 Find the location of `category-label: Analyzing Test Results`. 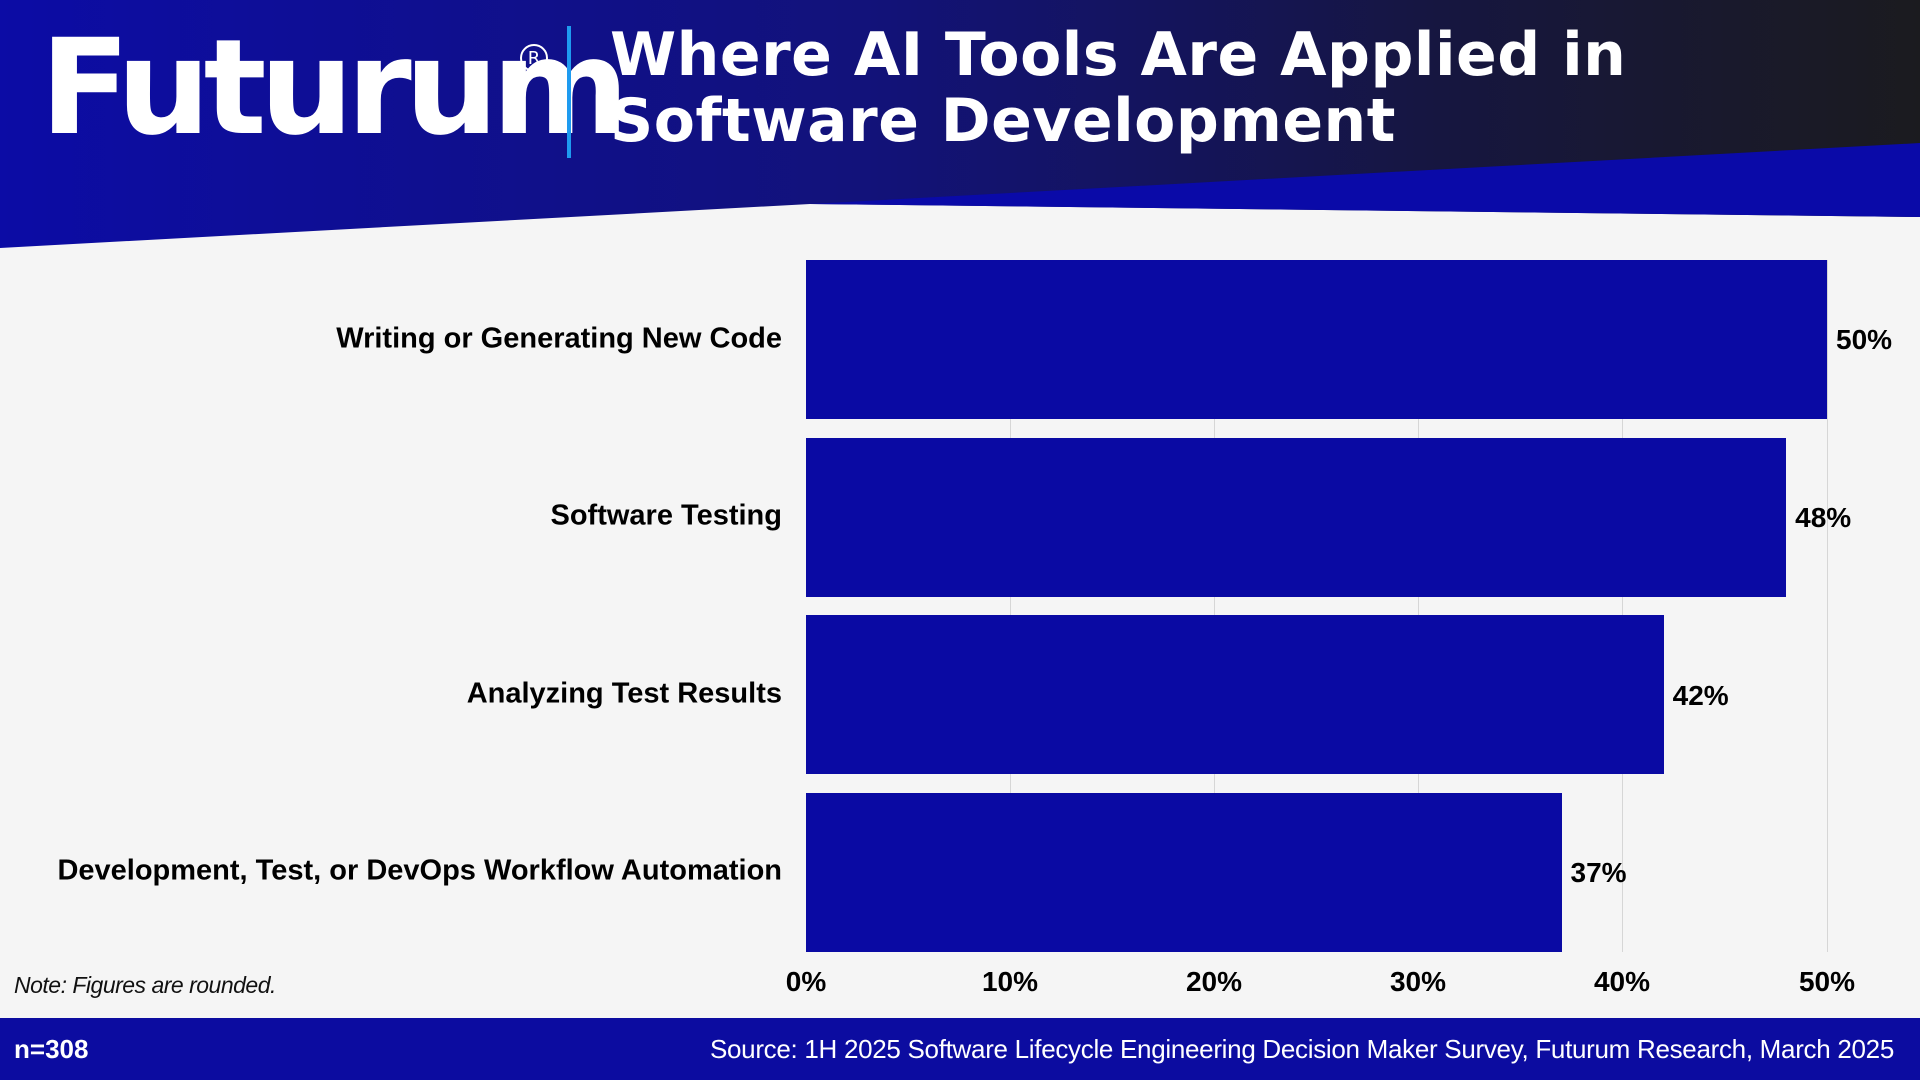

category-label: Analyzing Test Results is located at coordinates (624, 693).